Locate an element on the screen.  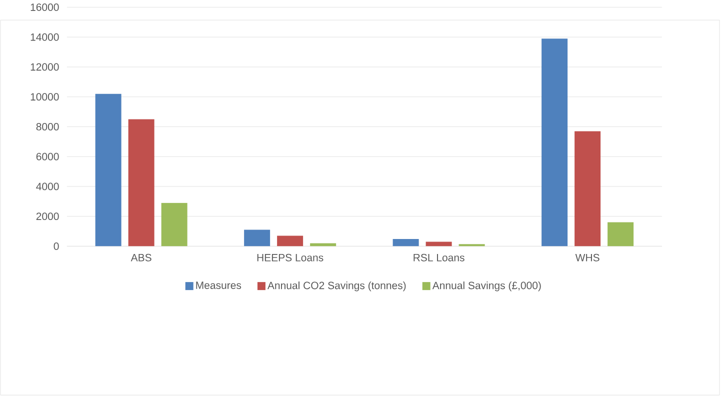
legend-label: Measures is located at coordinates (219, 286).